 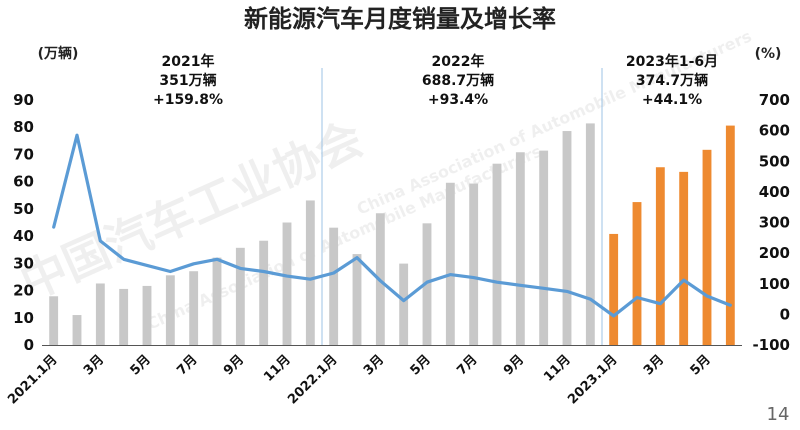 I want to click on chart-title: 新能源汽车月度销量及增长率, so click(x=400, y=19).